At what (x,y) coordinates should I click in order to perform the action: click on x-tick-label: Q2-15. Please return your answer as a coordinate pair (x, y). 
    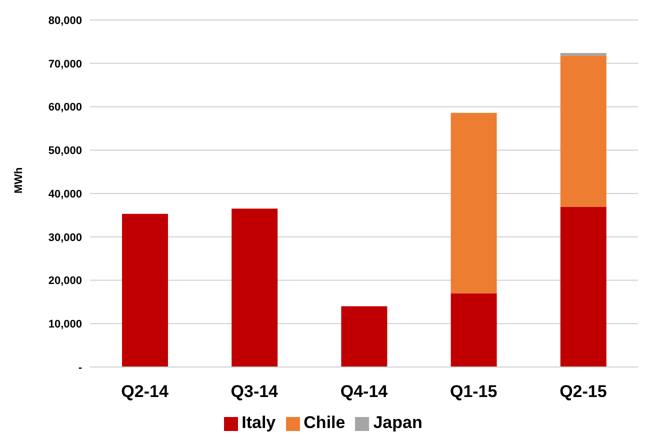
    Looking at the image, I should click on (583, 392).